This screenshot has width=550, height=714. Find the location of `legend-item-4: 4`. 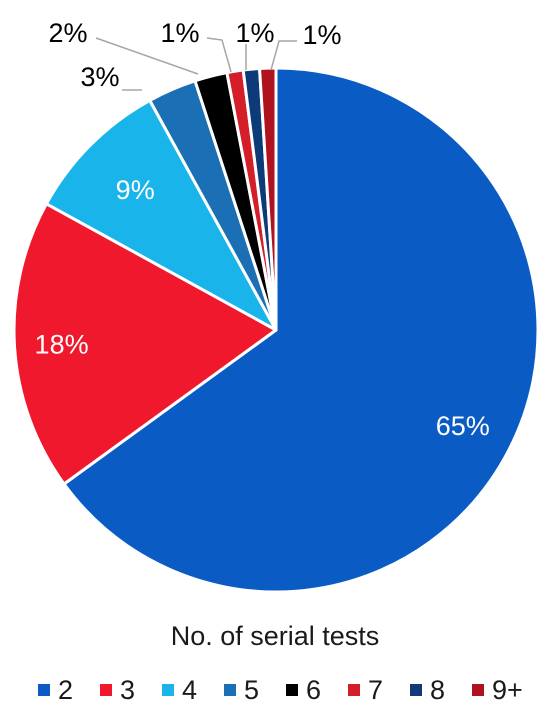

legend-item-4: 4 is located at coordinates (179, 690).